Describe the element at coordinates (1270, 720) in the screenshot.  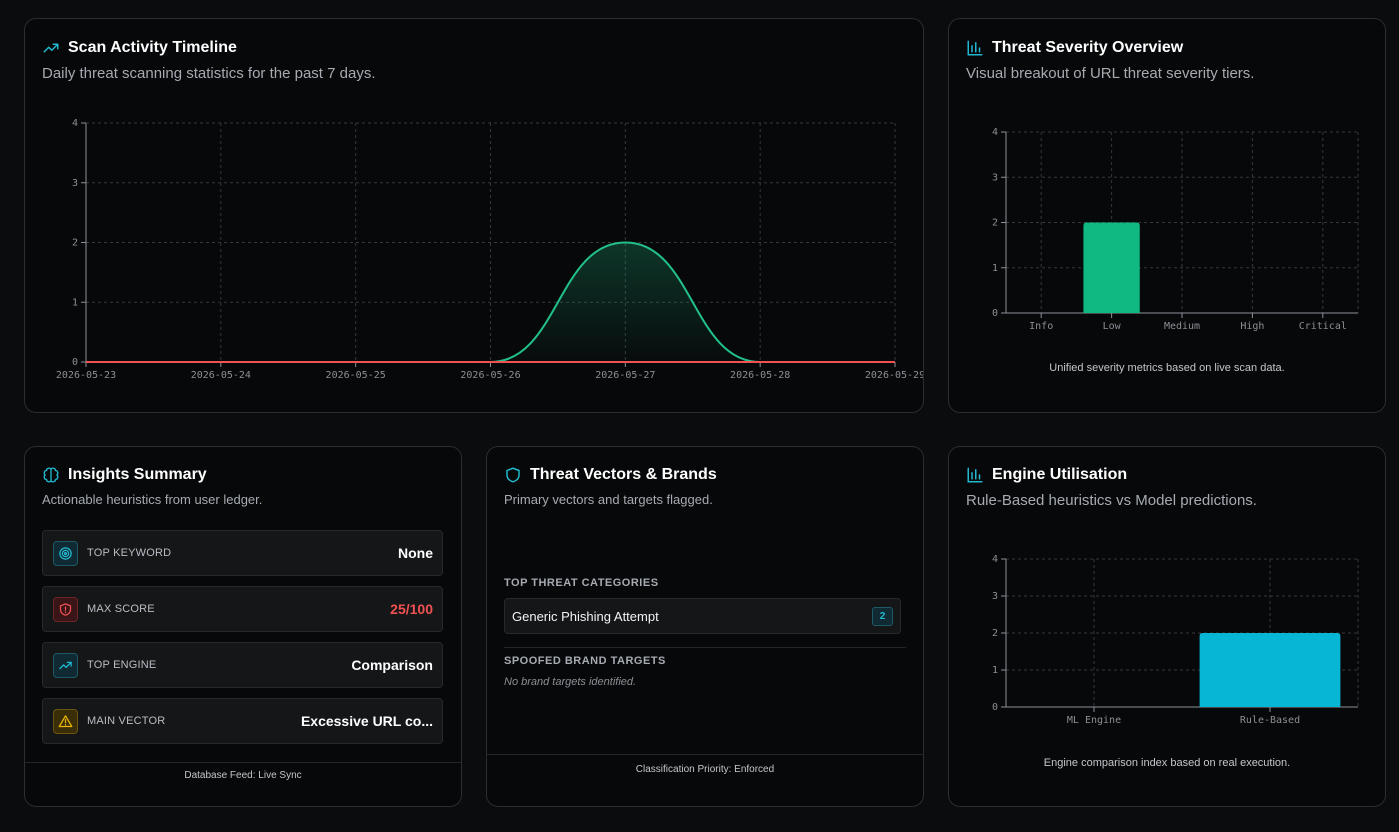
I see `x-tick-label: Rule-Based` at that location.